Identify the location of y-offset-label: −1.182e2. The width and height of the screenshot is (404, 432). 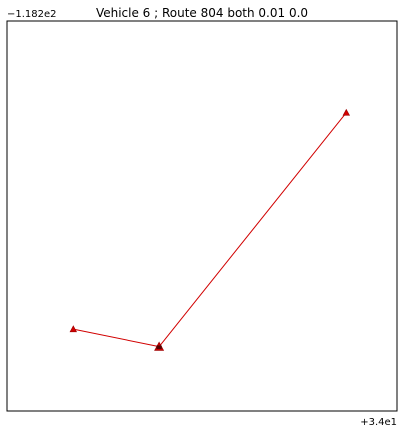
(32, 14).